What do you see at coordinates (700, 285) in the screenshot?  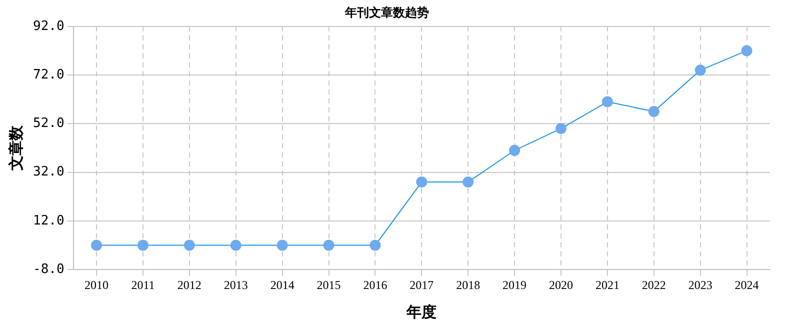 I see `x-tick-label: 2023` at bounding box center [700, 285].